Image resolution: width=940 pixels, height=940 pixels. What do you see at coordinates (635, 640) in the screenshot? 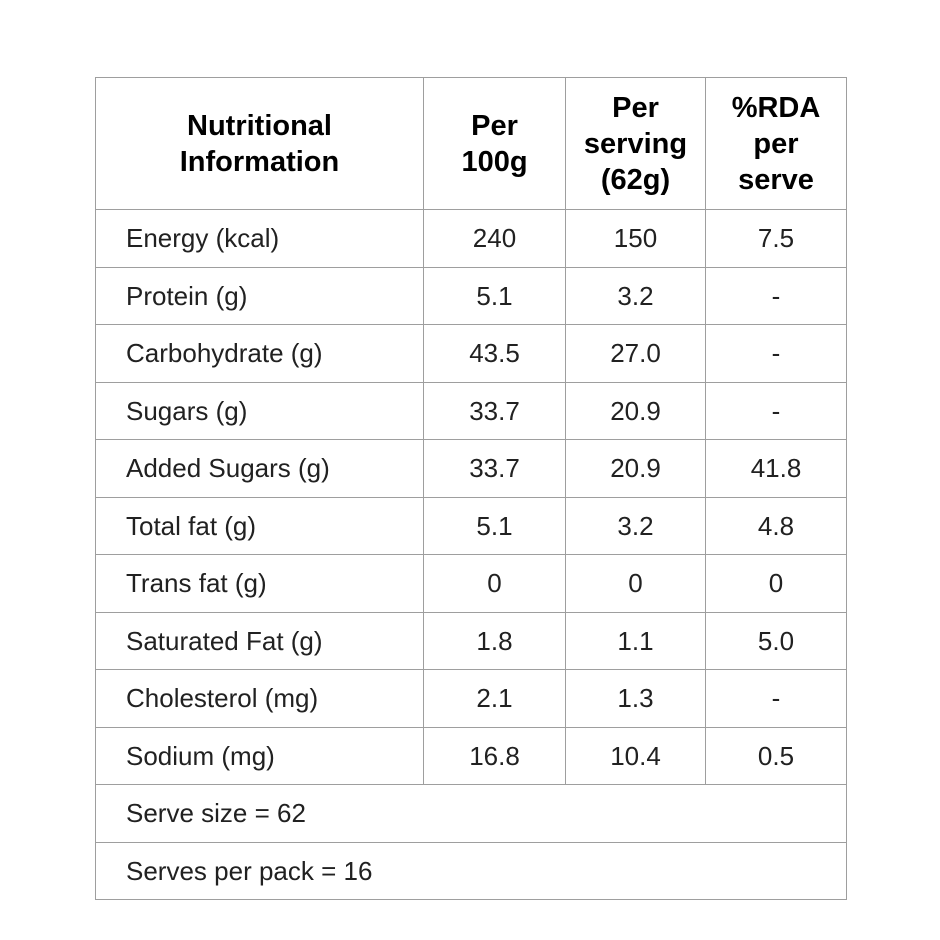
I see `value-per-serving: 1.1` at bounding box center [635, 640].